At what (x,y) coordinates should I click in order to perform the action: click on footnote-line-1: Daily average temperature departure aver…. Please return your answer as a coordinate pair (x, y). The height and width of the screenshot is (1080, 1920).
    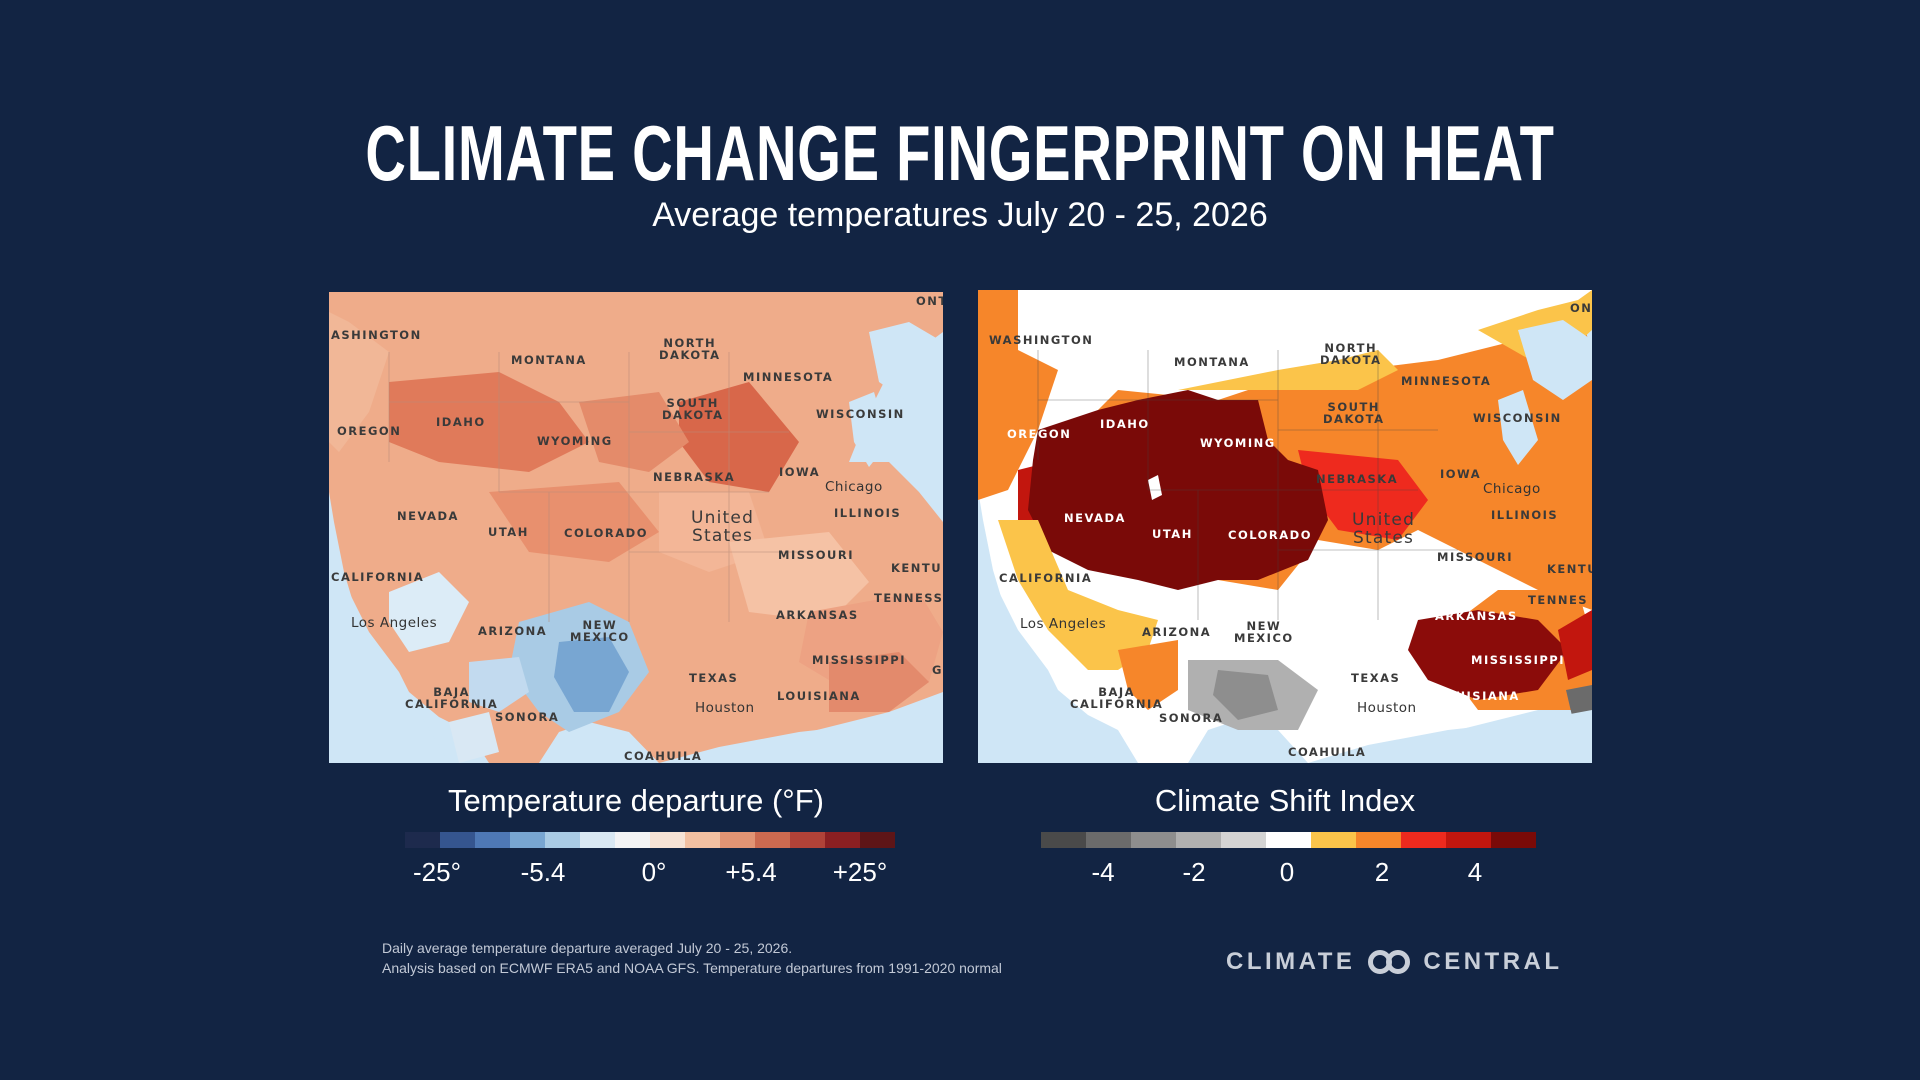
    Looking at the image, I should click on (587, 948).